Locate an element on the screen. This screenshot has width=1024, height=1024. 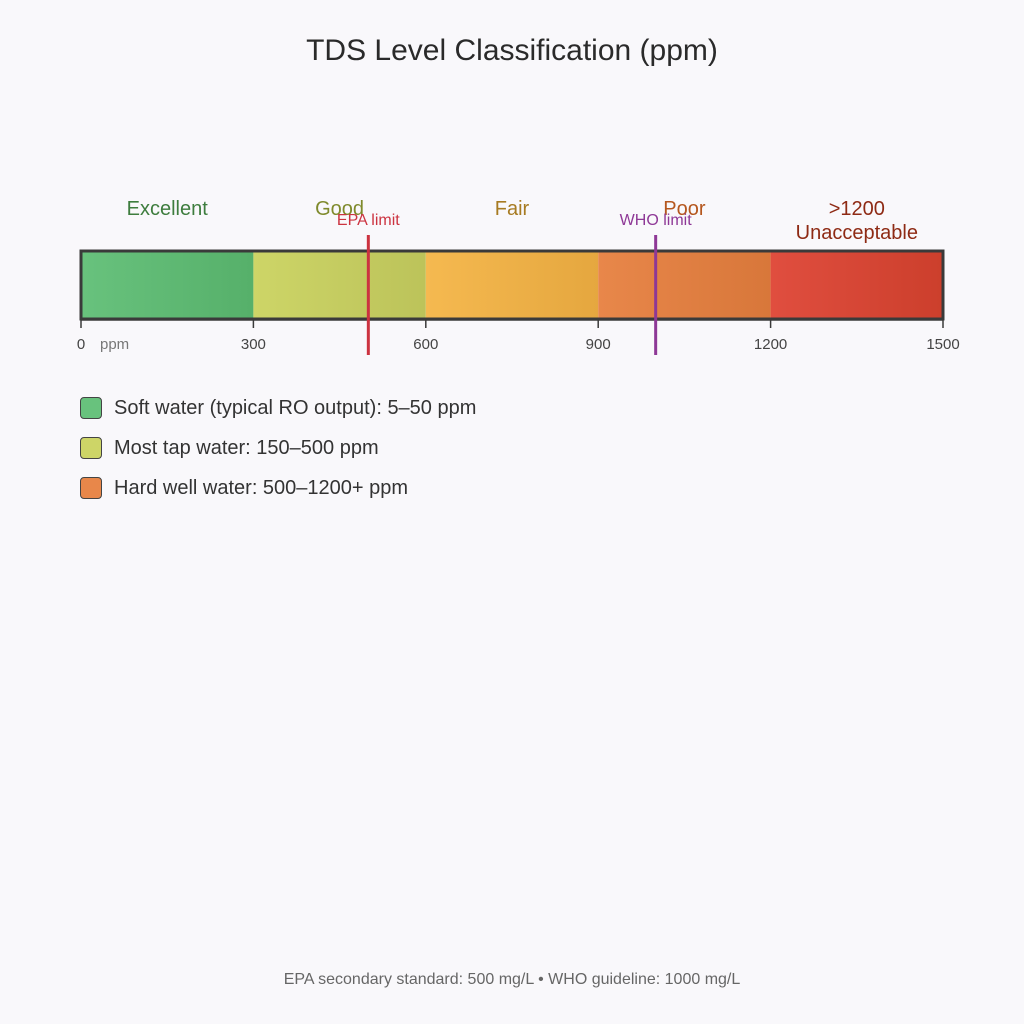
band-label: Poor is located at coordinates (684, 209).